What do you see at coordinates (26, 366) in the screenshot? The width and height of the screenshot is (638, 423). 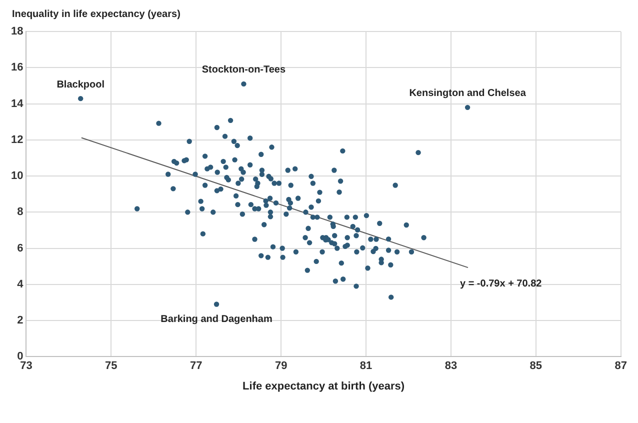 I see `x-tick-label: 73` at bounding box center [26, 366].